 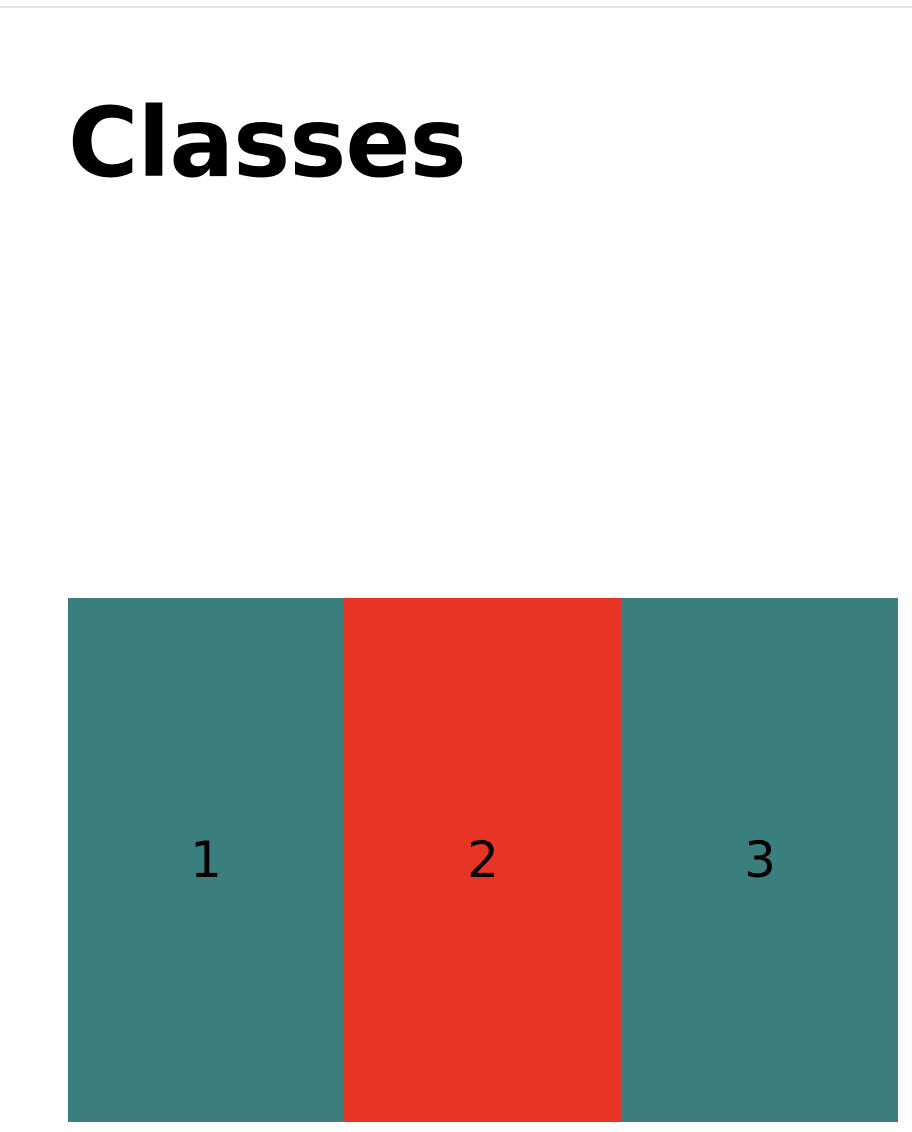 I want to click on class-box-1: 1, so click(x=206, y=860).